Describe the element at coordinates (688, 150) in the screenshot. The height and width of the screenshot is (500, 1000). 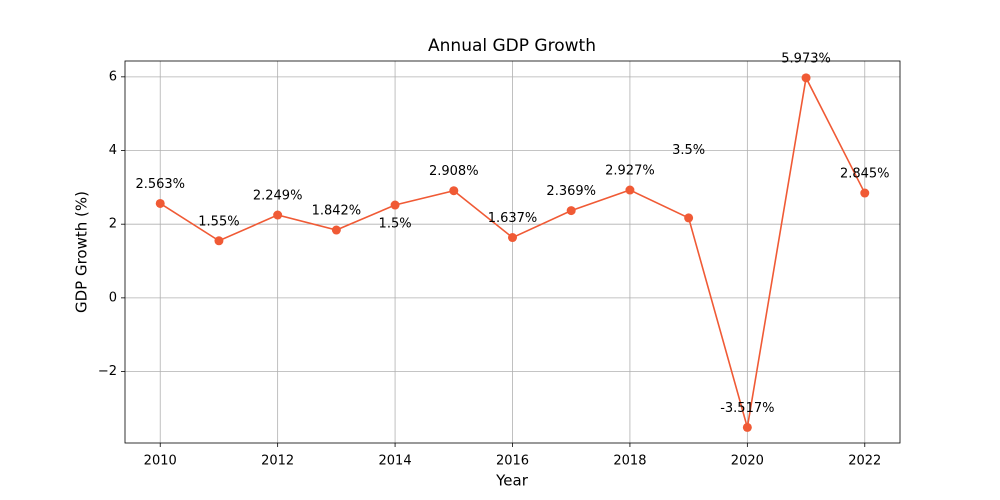
I see `annotation: 3.5%` at that location.